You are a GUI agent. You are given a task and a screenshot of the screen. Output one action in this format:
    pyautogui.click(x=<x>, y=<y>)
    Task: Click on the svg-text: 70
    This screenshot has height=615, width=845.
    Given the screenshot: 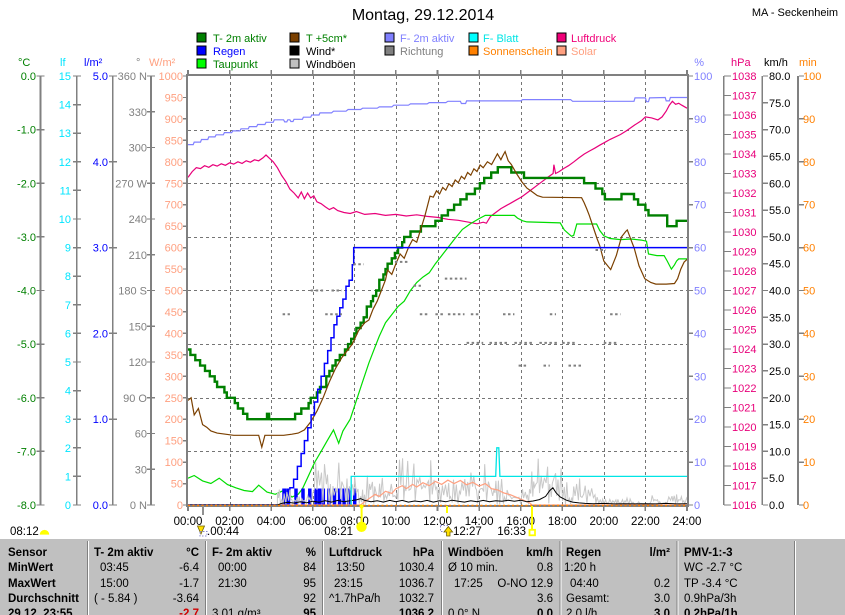 What is the action you would take?
    pyautogui.click(x=809, y=206)
    